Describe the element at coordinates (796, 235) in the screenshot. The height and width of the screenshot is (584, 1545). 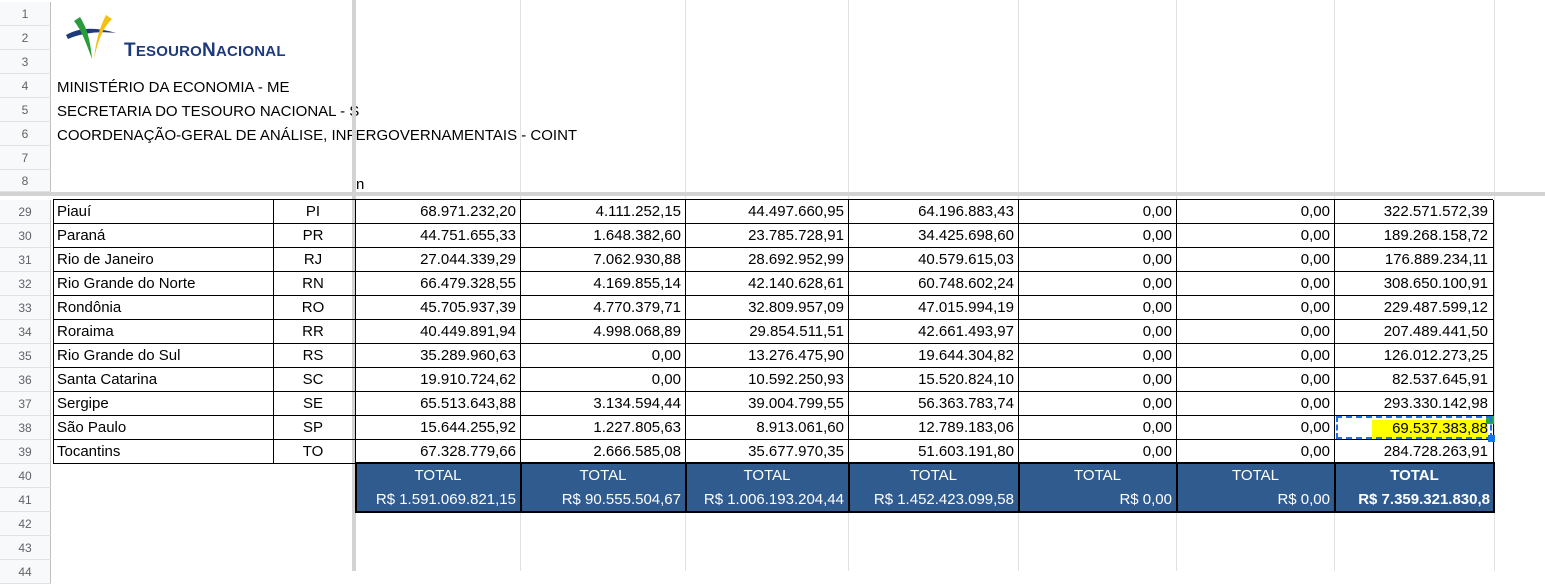
I see `cell-value: 23.785.728,91` at that location.